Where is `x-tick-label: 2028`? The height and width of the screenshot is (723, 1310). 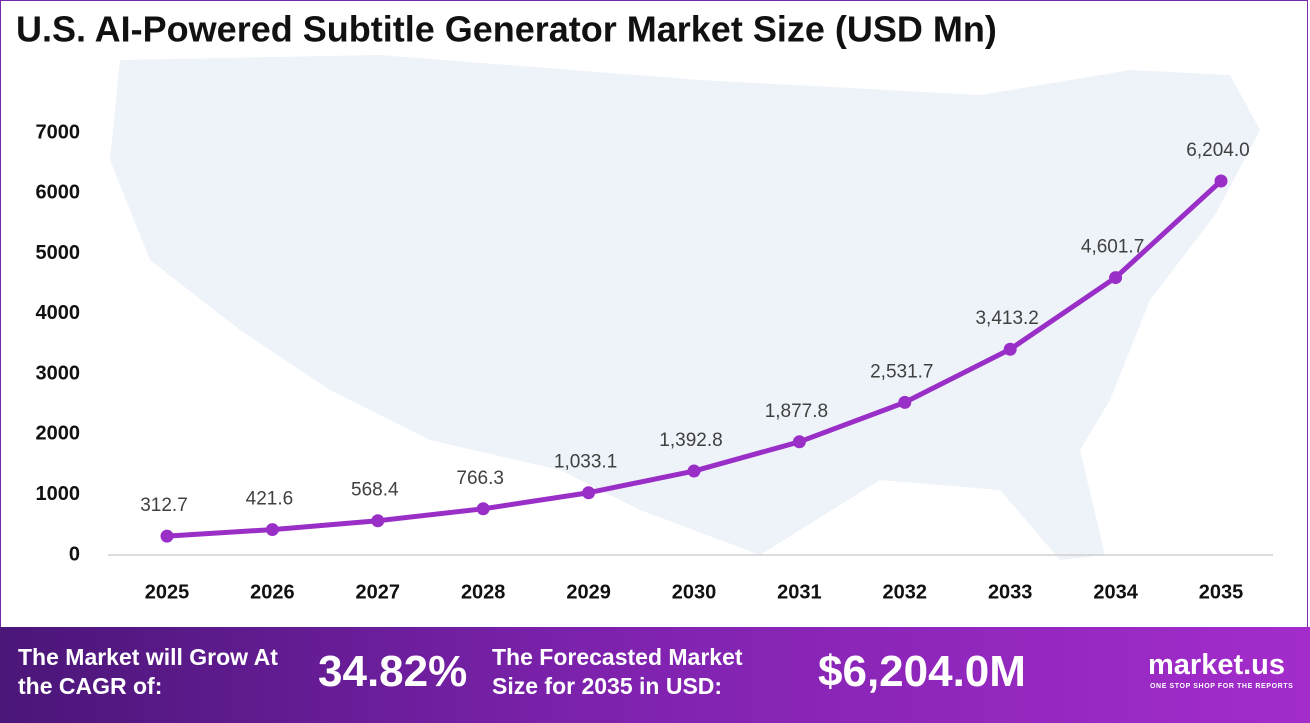 x-tick-label: 2028 is located at coordinates (483, 592).